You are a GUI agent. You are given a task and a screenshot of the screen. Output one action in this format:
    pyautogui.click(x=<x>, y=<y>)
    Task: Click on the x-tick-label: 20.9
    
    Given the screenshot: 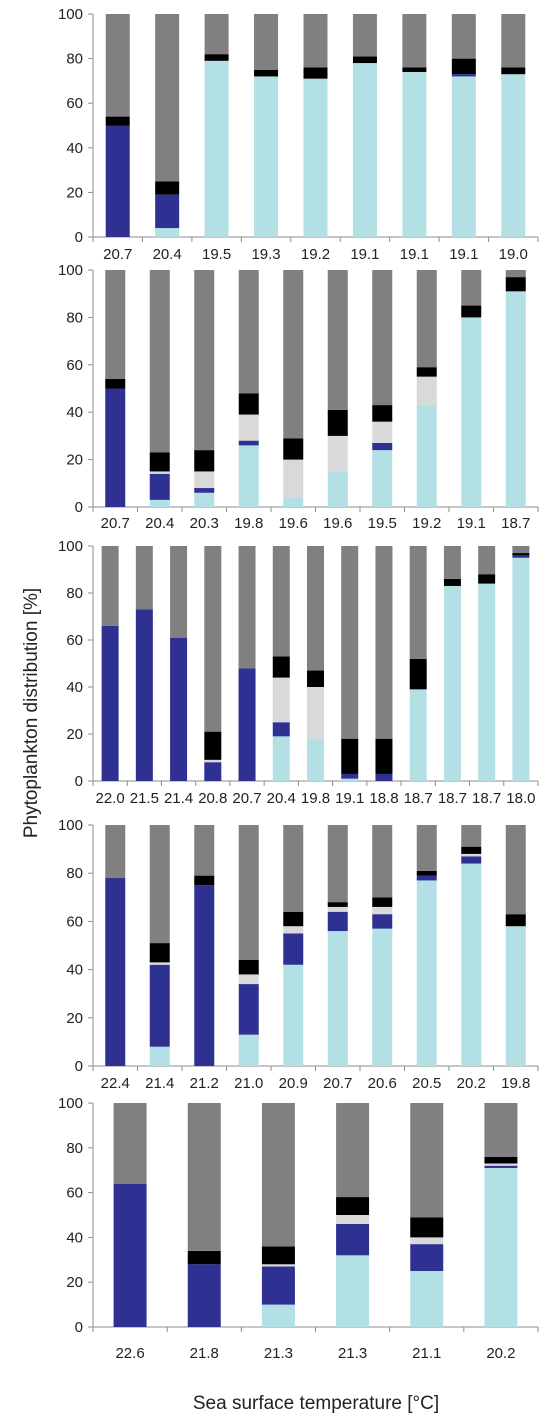 What is the action you would take?
    pyautogui.click(x=293, y=1083)
    